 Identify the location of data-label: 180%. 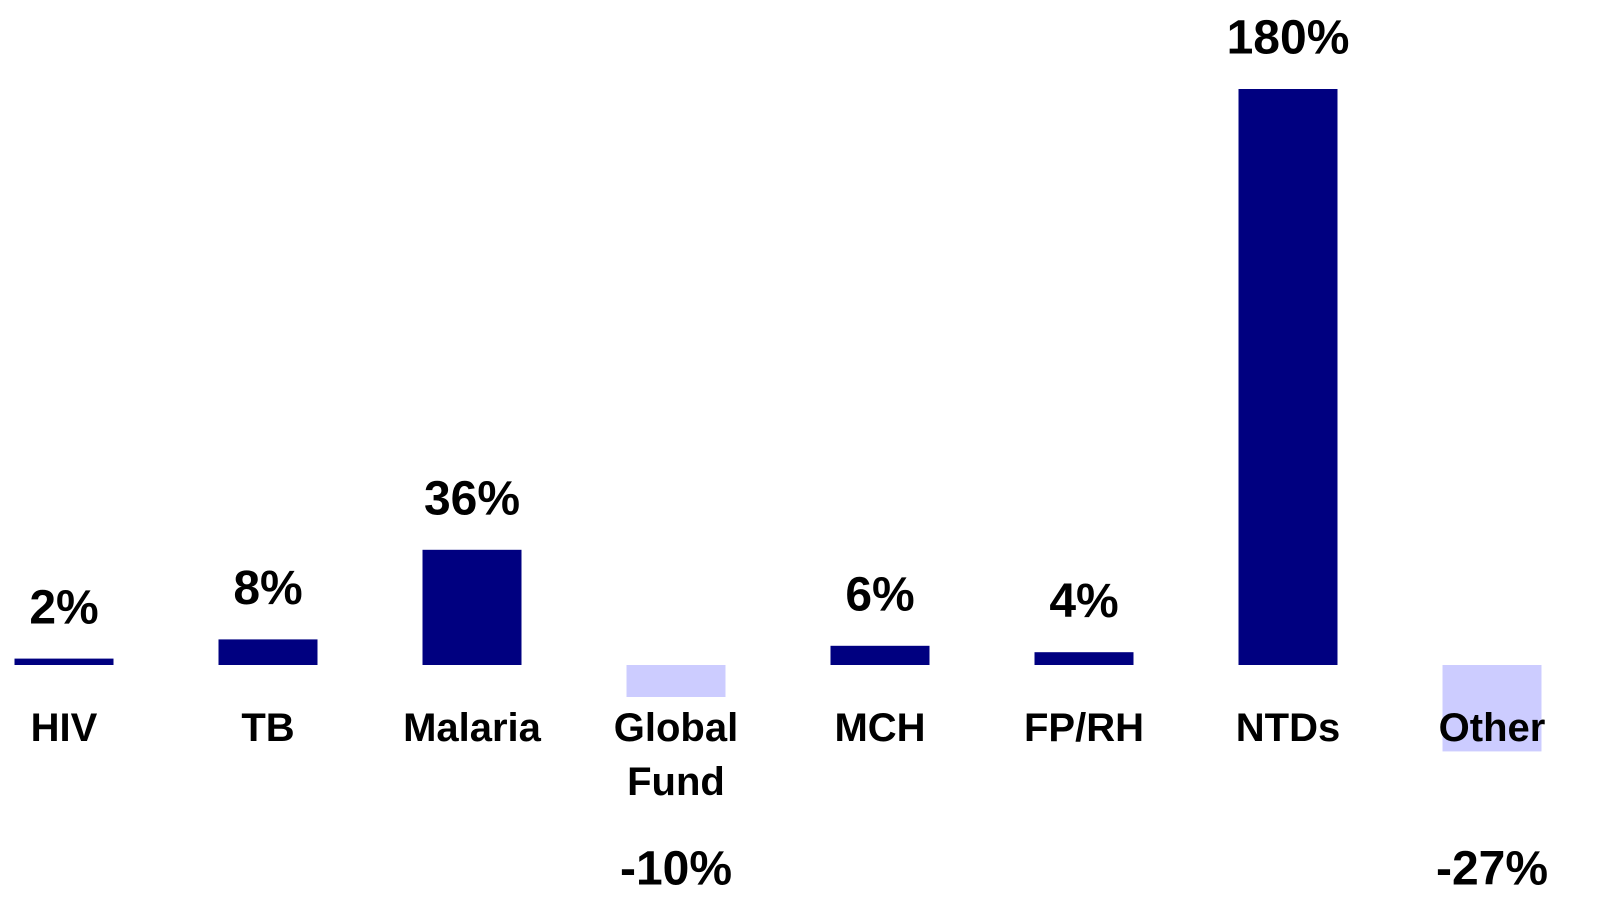
(1288, 38).